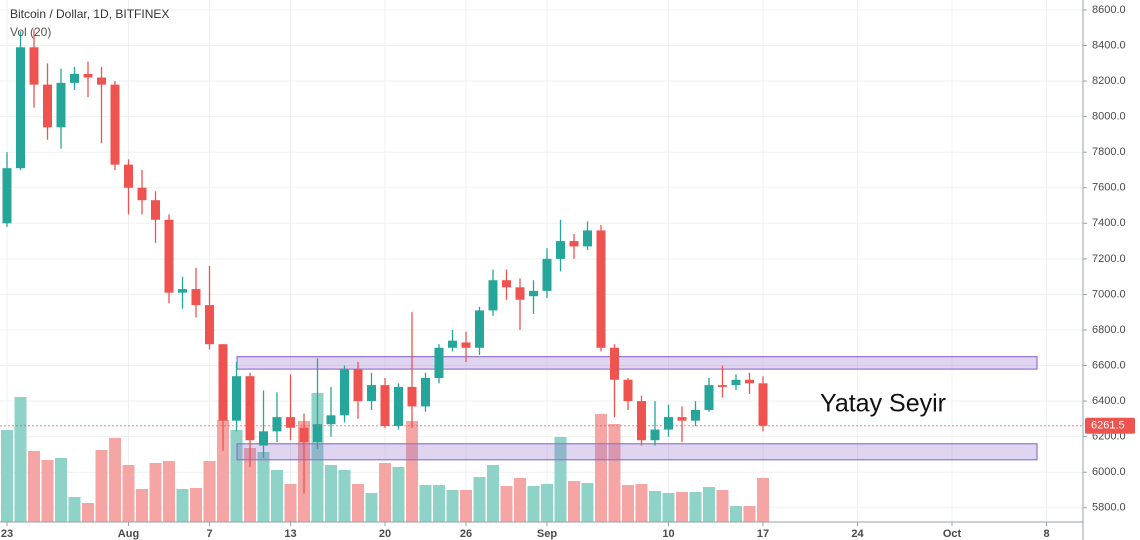 The width and height of the screenshot is (1140, 540). Describe the element at coordinates (1109, 508) in the screenshot. I see `y-tick-label: 5800.0` at that location.